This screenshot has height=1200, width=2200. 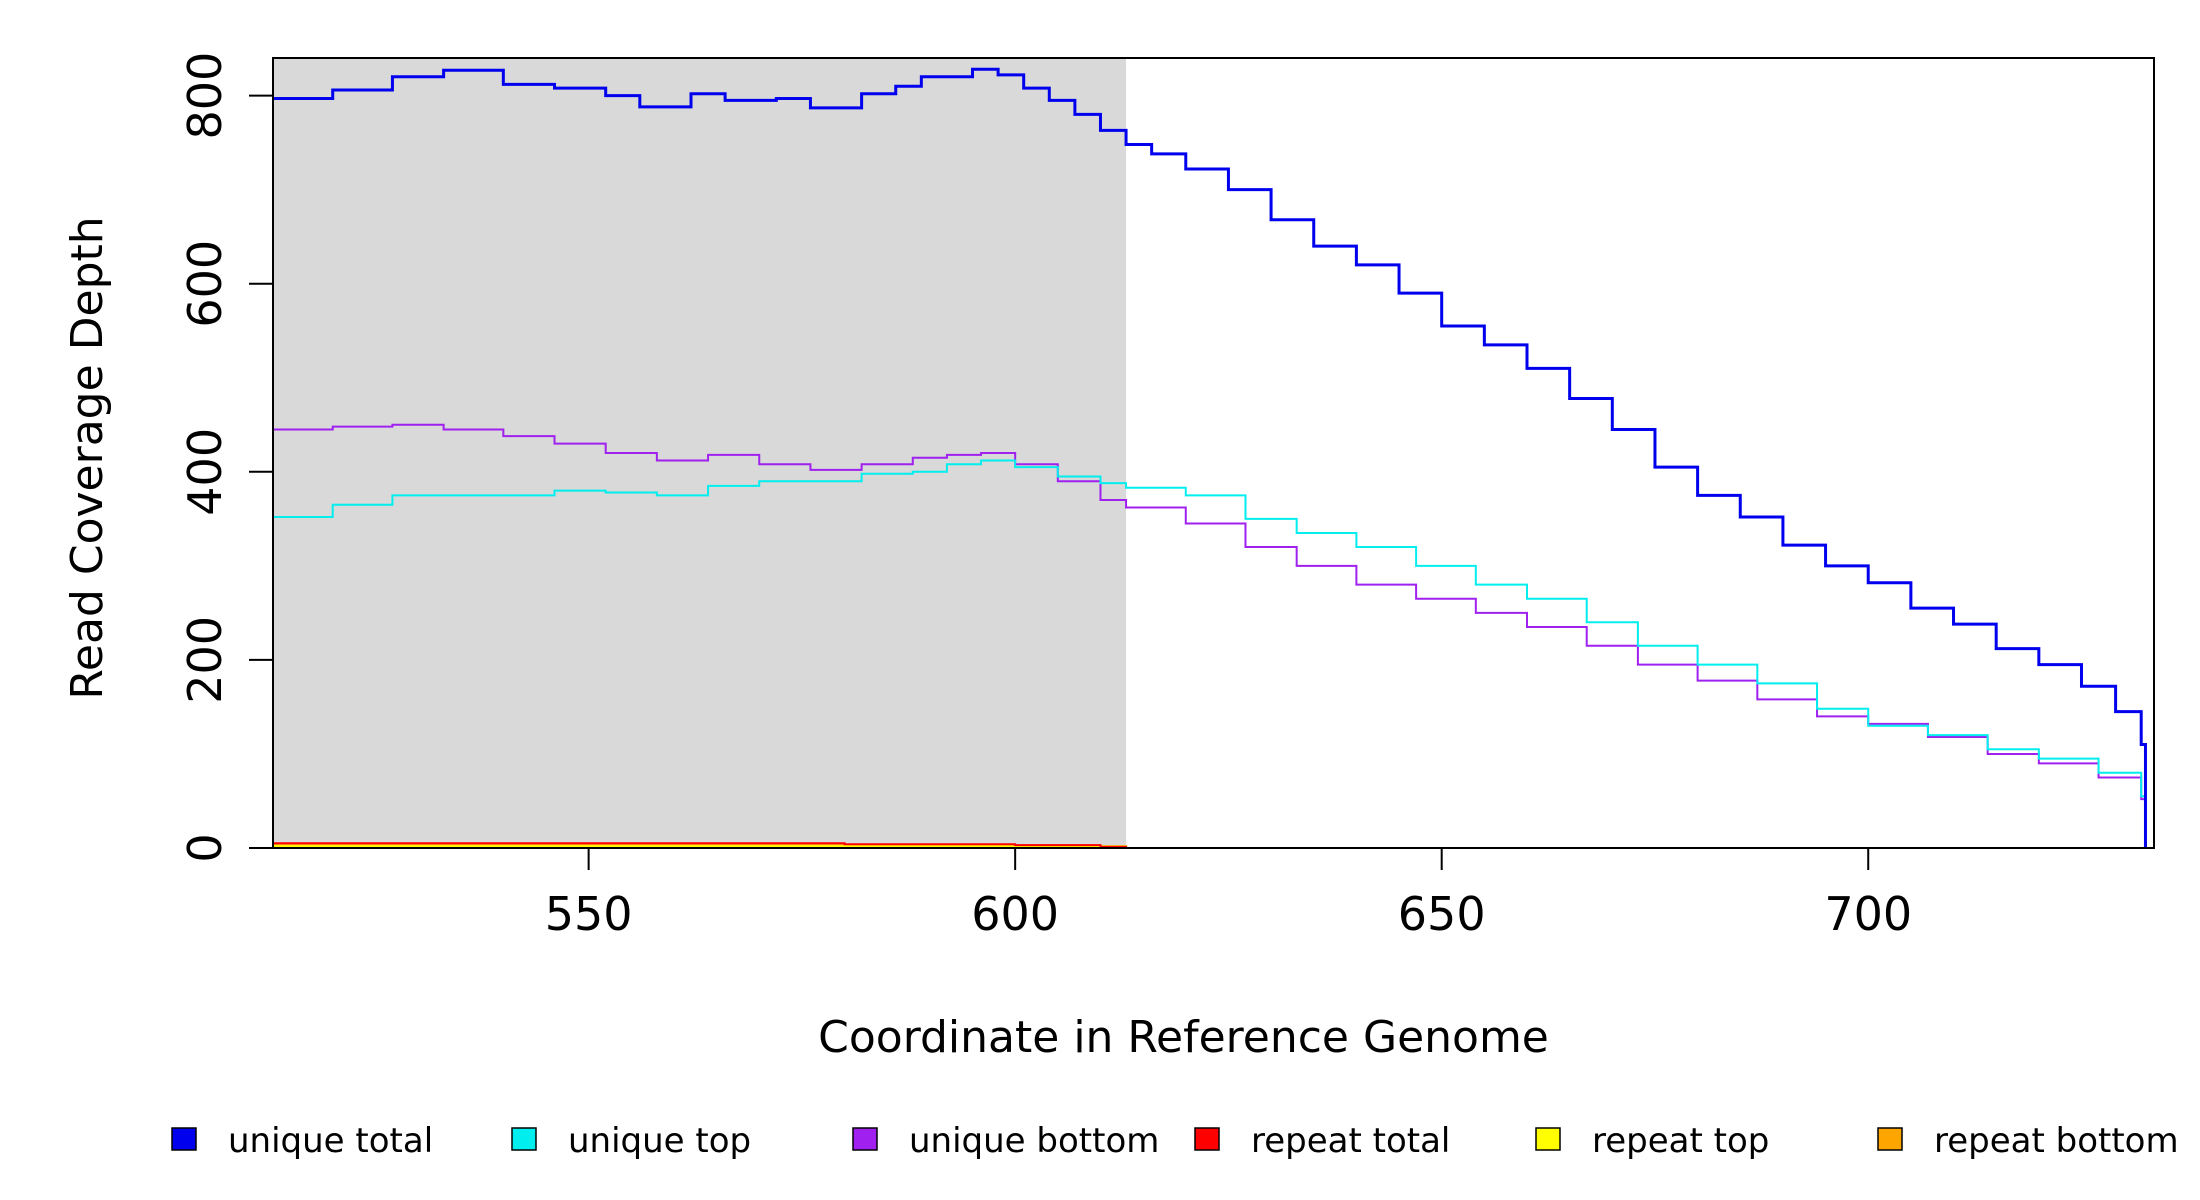 I want to click on legend-label-unique-bottom: unique bottom, so click(x=1034, y=1141).